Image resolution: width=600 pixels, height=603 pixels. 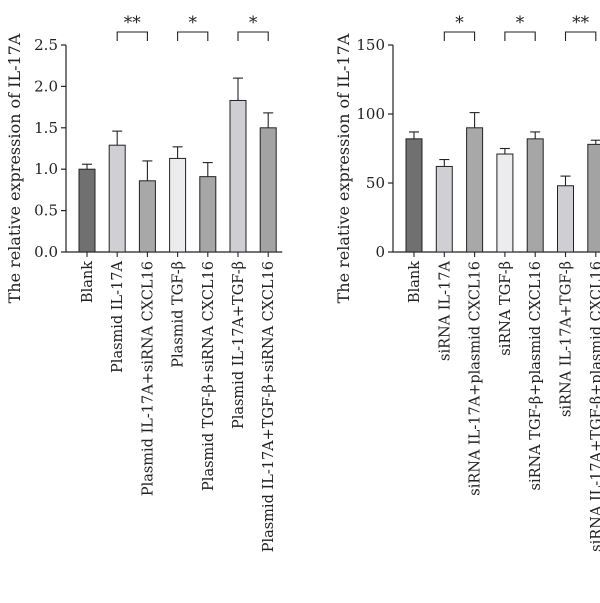 What do you see at coordinates (370, 45) in the screenshot?
I see `y-tick-label: 150` at bounding box center [370, 45].